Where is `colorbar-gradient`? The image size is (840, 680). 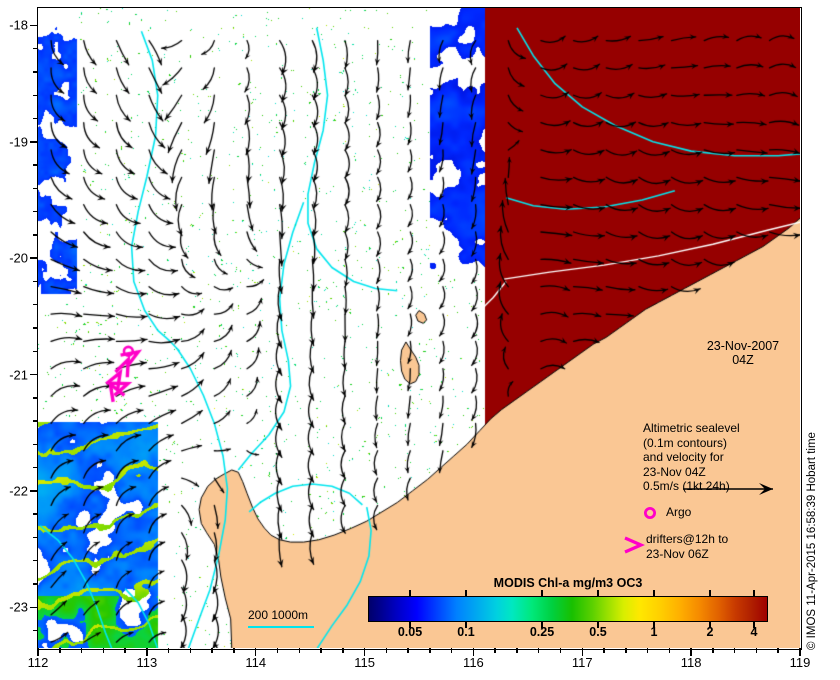 colorbar-gradient is located at coordinates (568, 609).